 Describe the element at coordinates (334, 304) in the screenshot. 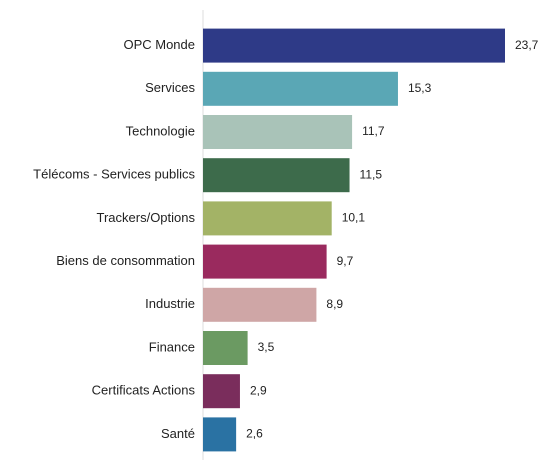

I see `value-label: 8,9` at that location.